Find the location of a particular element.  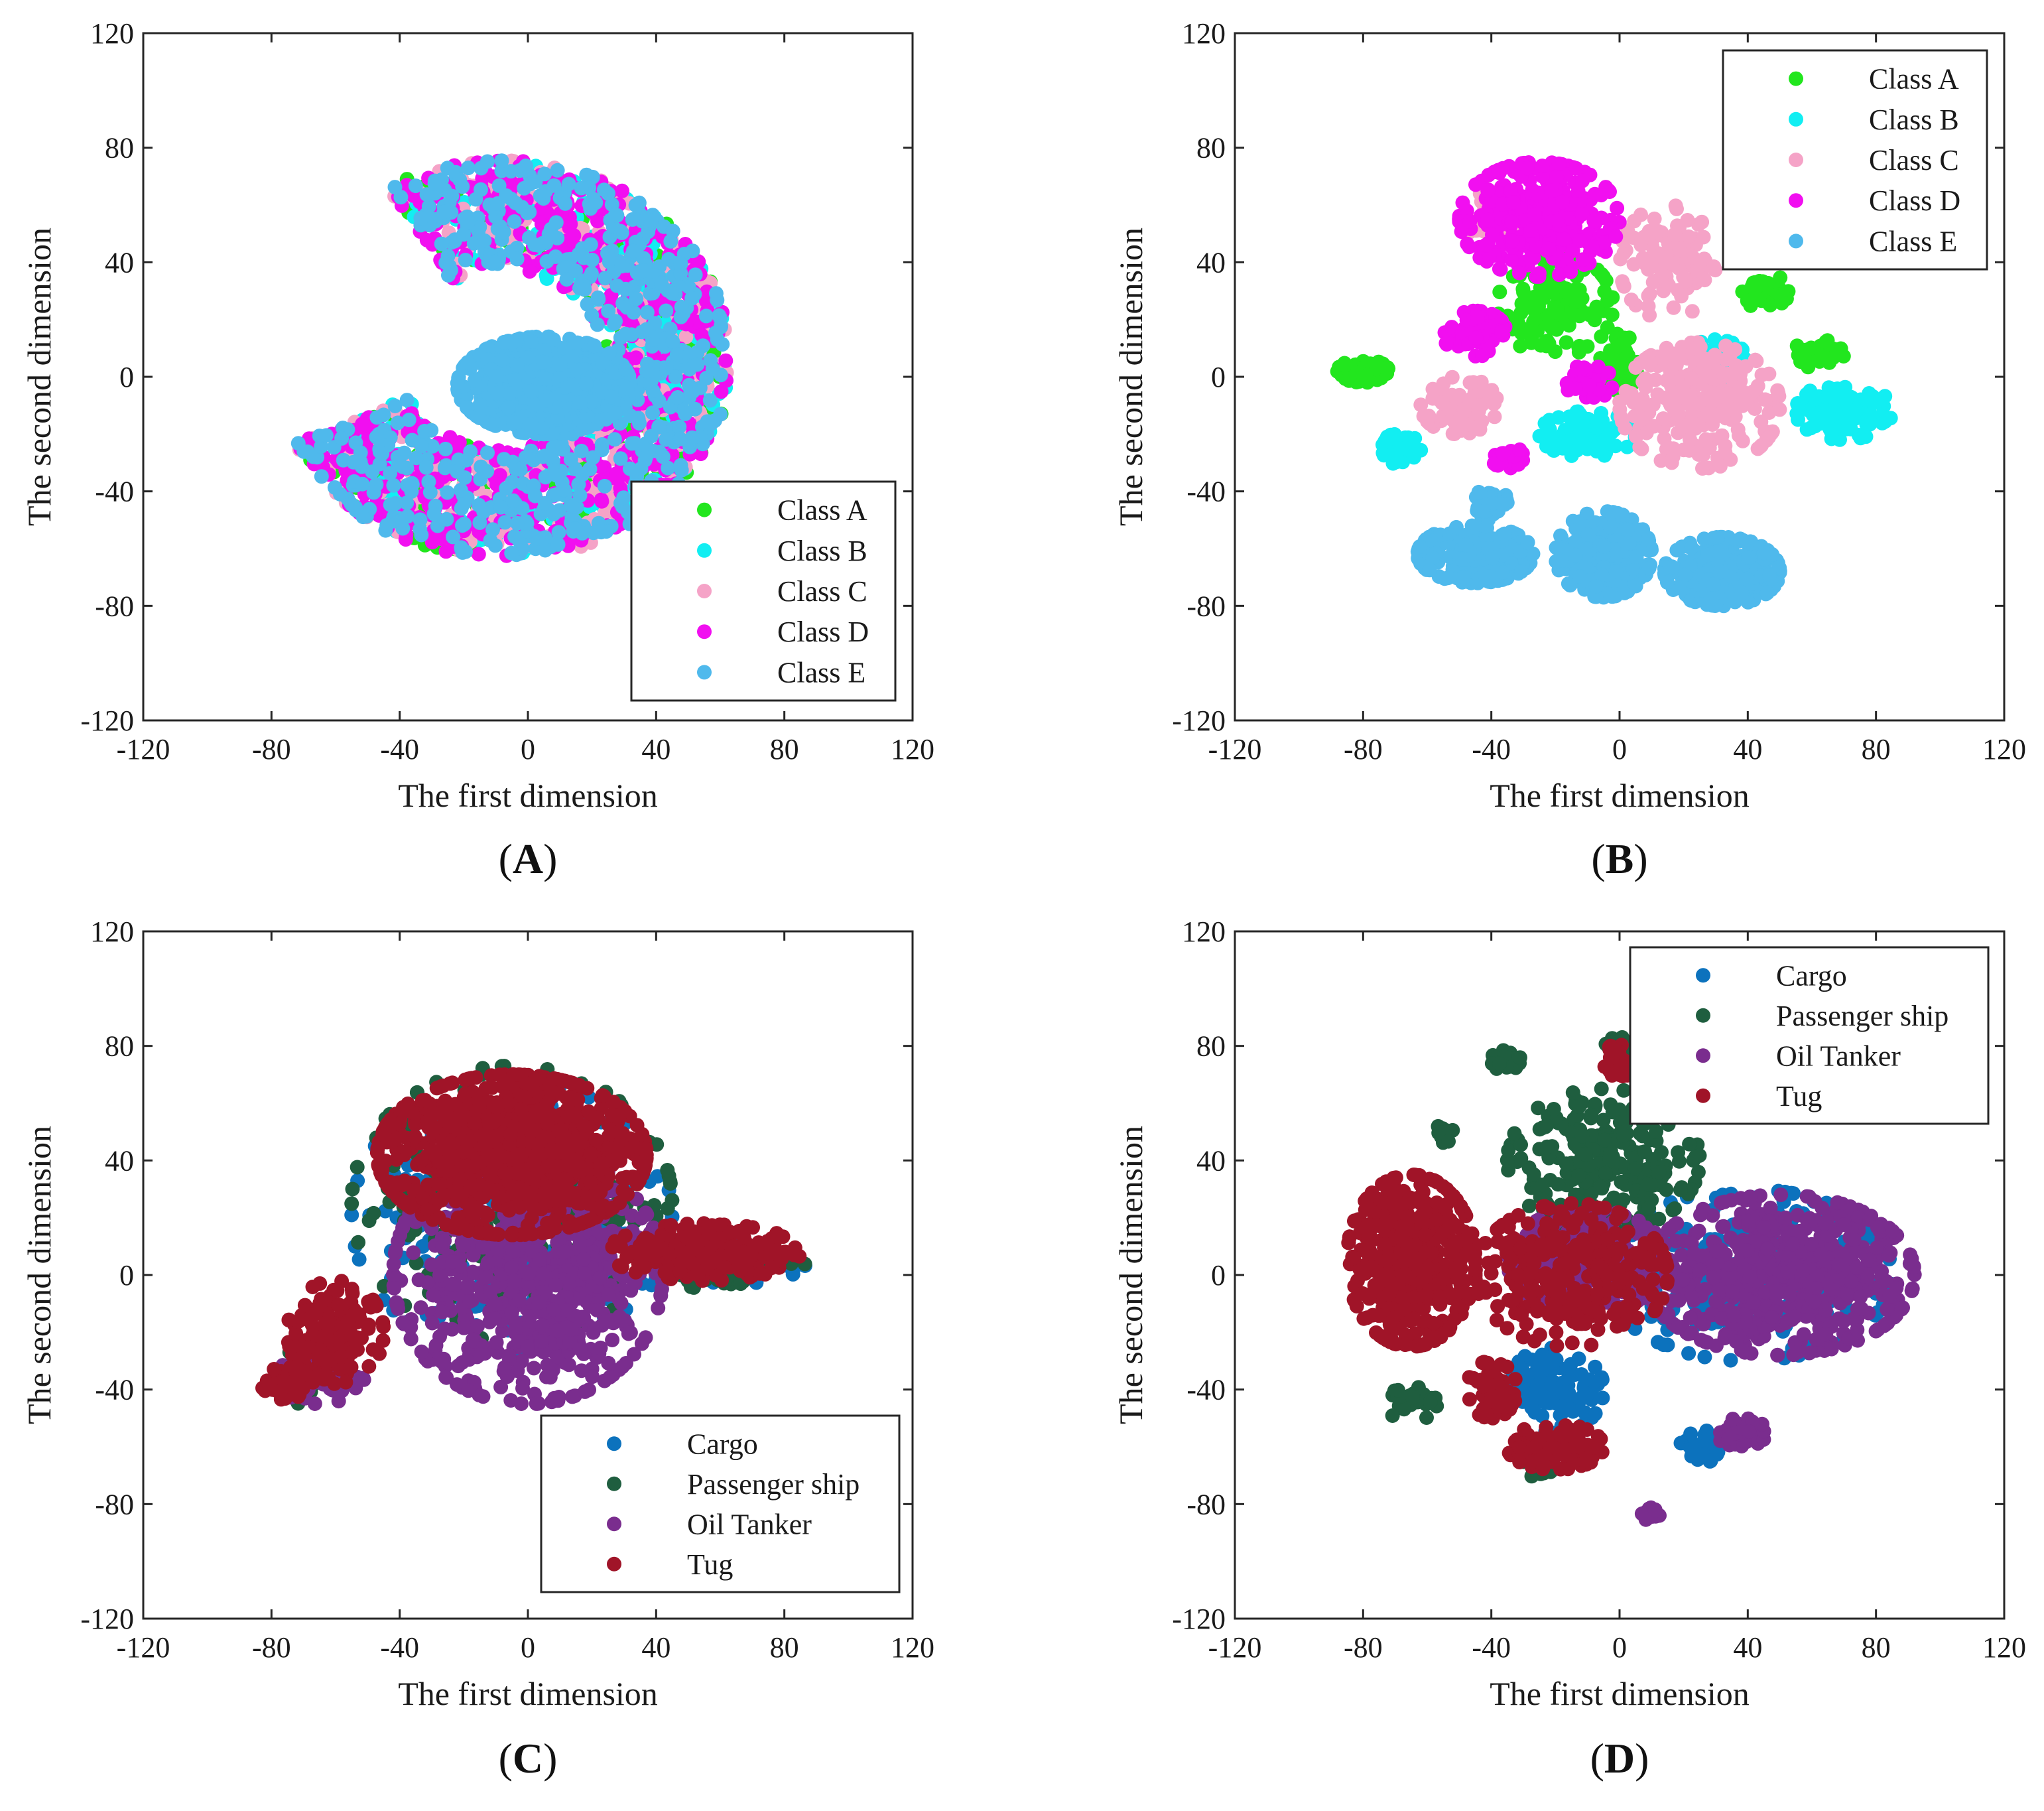

legend-box is located at coordinates (763, 591).